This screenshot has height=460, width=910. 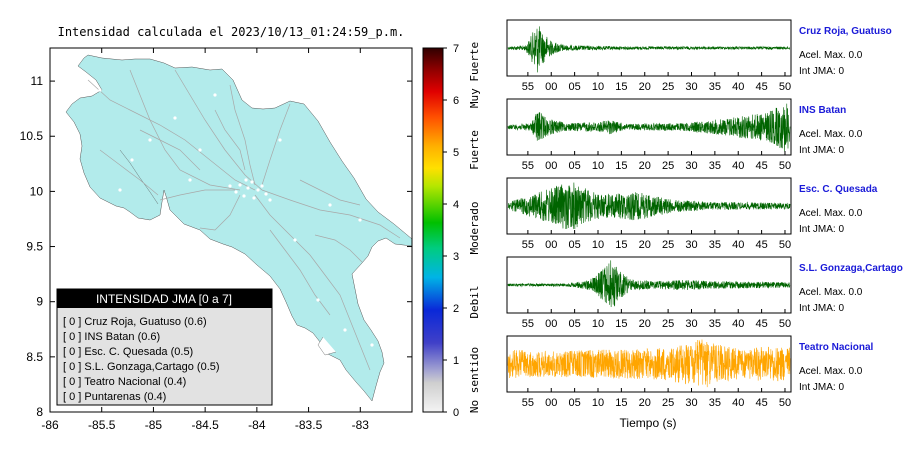 I want to click on colorbar-ticks: 0 1 2 3 4 5 6 7, so click(x=451, y=231).